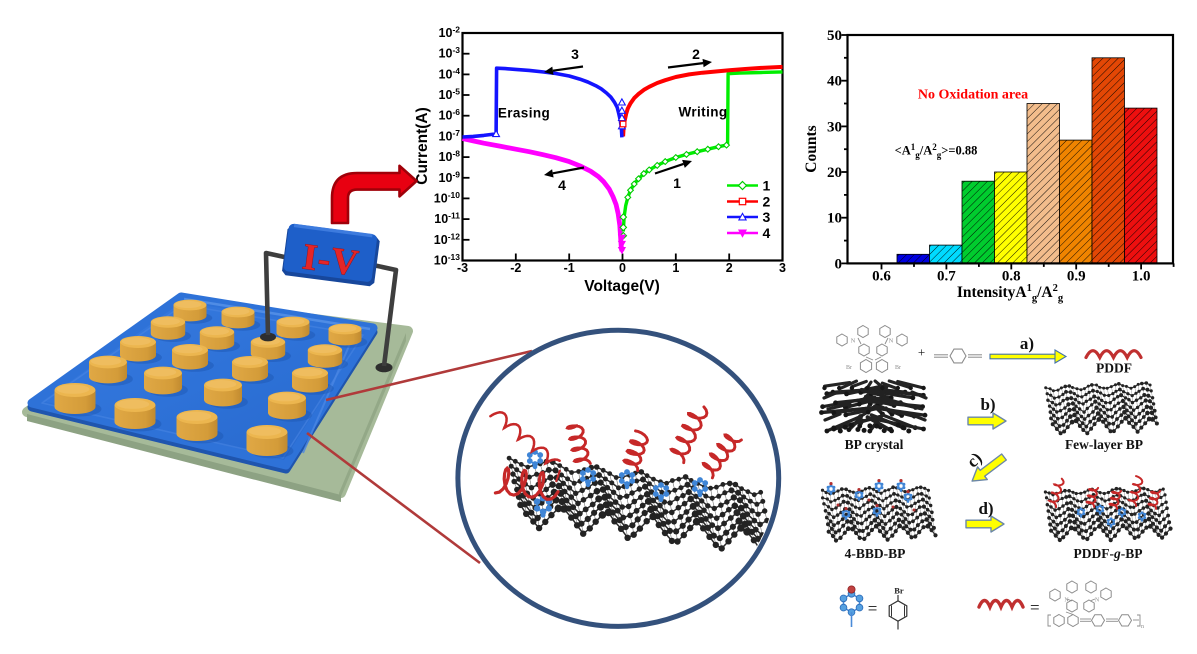 This screenshot has width=1197, height=654. I want to click on svg-text: b), so click(987, 404).